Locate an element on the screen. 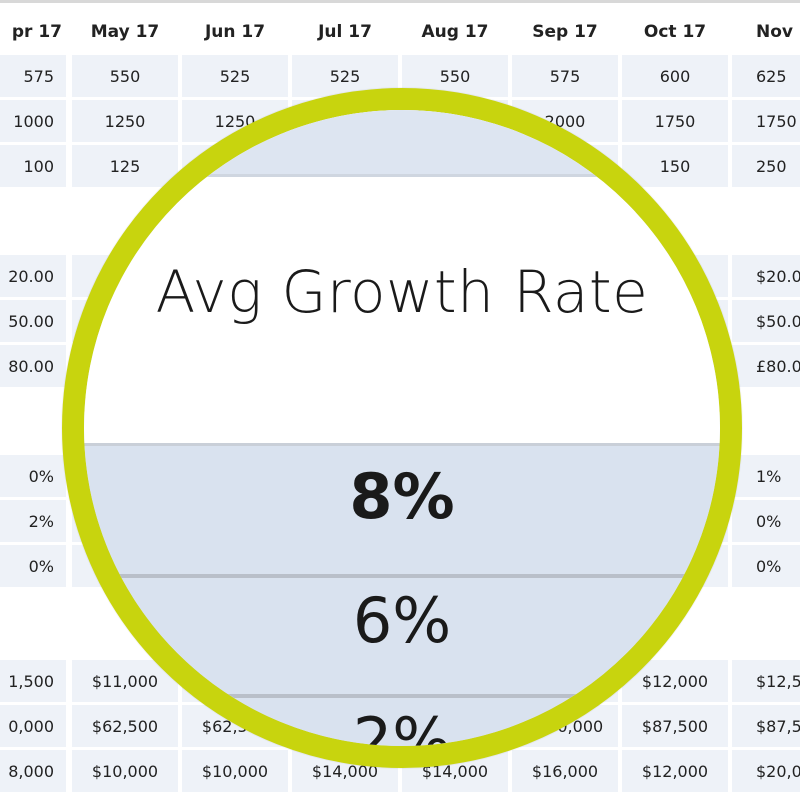  growth-rate-value: 6% is located at coordinates (402, 620).